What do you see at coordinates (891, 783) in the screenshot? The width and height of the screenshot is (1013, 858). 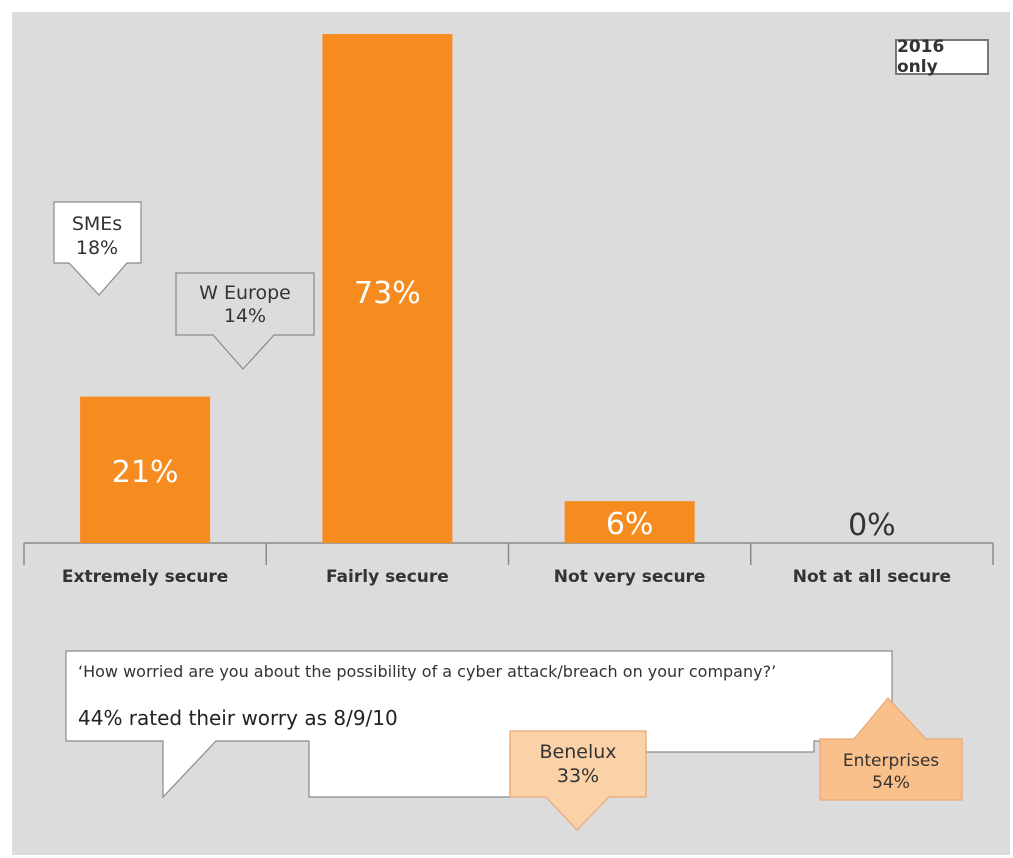 I see `callout-enterprises-value: 54%` at bounding box center [891, 783].